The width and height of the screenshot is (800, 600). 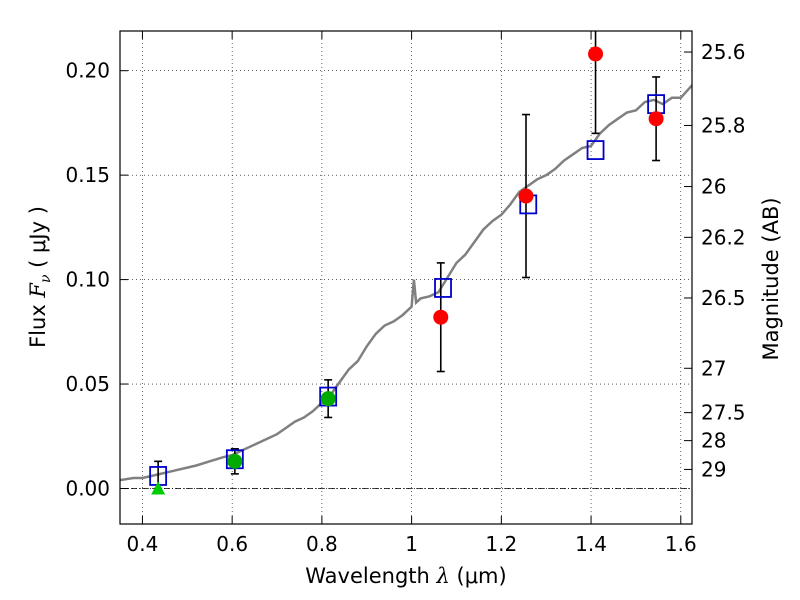 I want to click on mag-tick-label: 26.5, so click(x=723, y=298).